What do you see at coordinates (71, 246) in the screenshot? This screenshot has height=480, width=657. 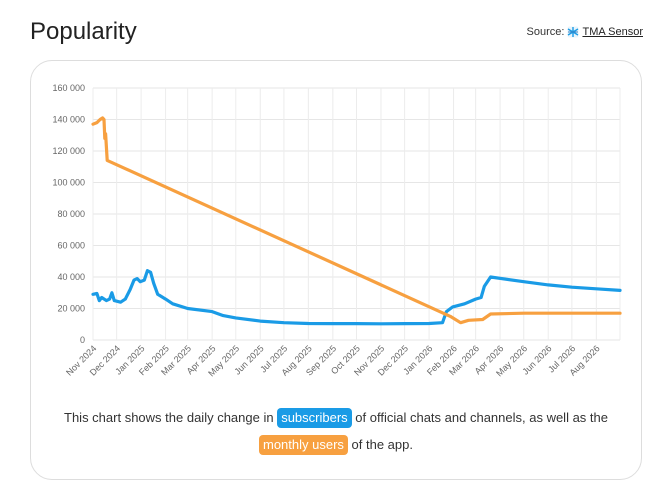 I see `y-tick-label: 60 000` at bounding box center [71, 246].